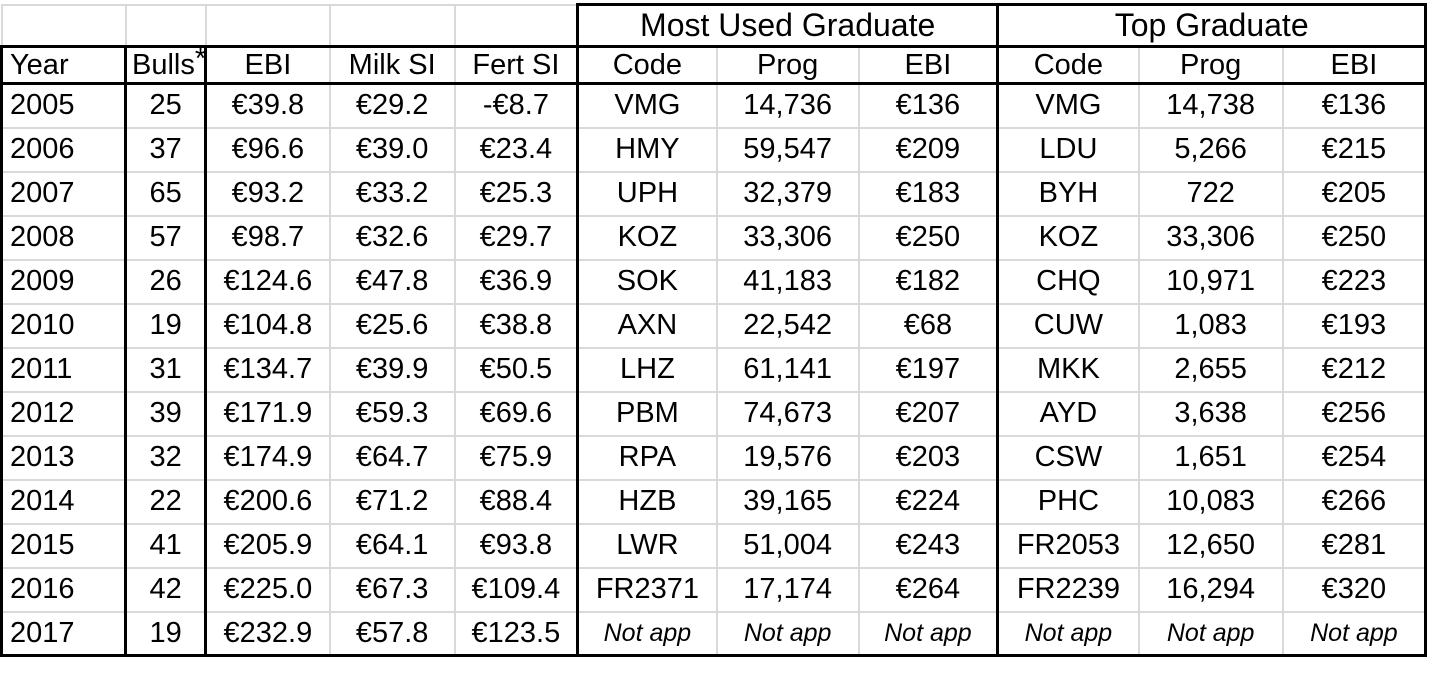 The height and width of the screenshot is (693, 1434). I want to click on top-ebi-cell: Not app, so click(1355, 634).